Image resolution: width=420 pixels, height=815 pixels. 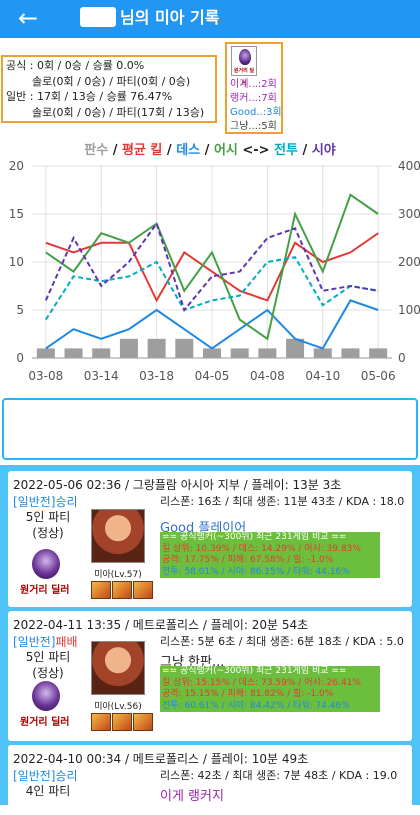 What do you see at coordinates (96, 150) in the screenshot?
I see `legend-item: 판수` at bounding box center [96, 150].